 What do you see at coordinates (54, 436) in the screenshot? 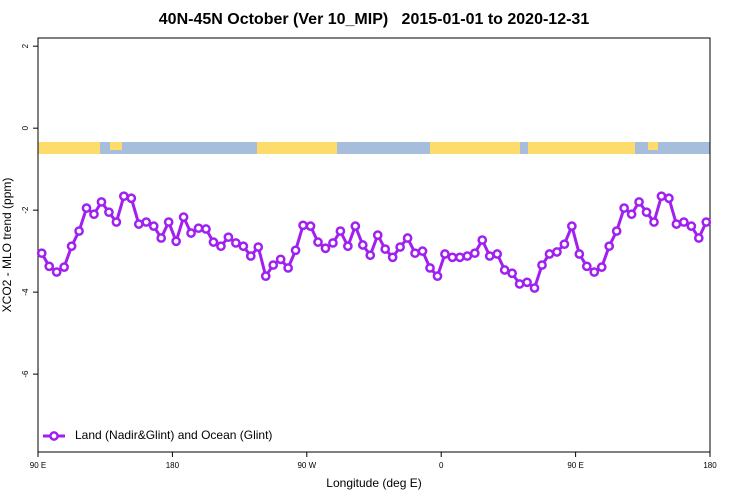
I see `legend-marker` at bounding box center [54, 436].